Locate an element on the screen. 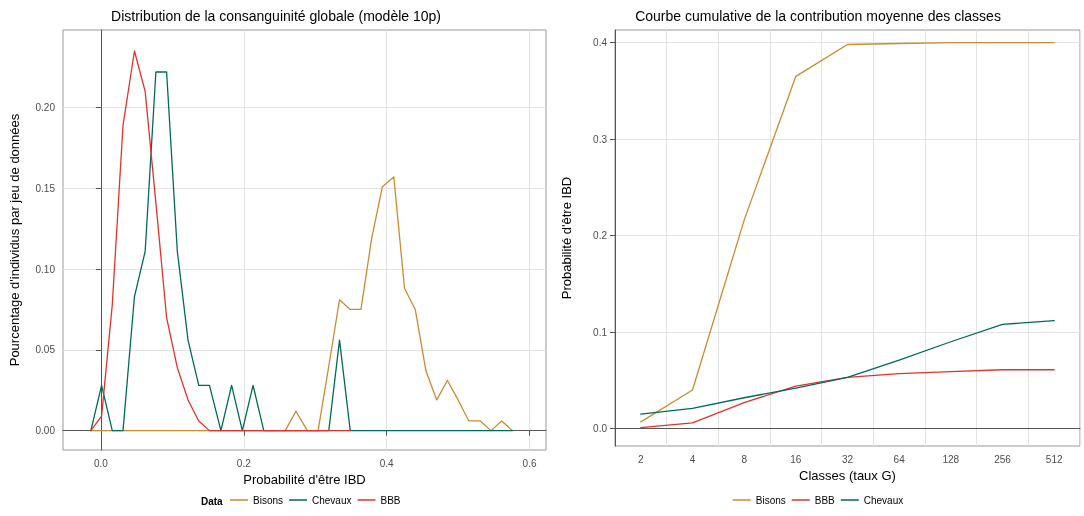 The image size is (1084, 516). x-tick-label: 64 is located at coordinates (899, 459).